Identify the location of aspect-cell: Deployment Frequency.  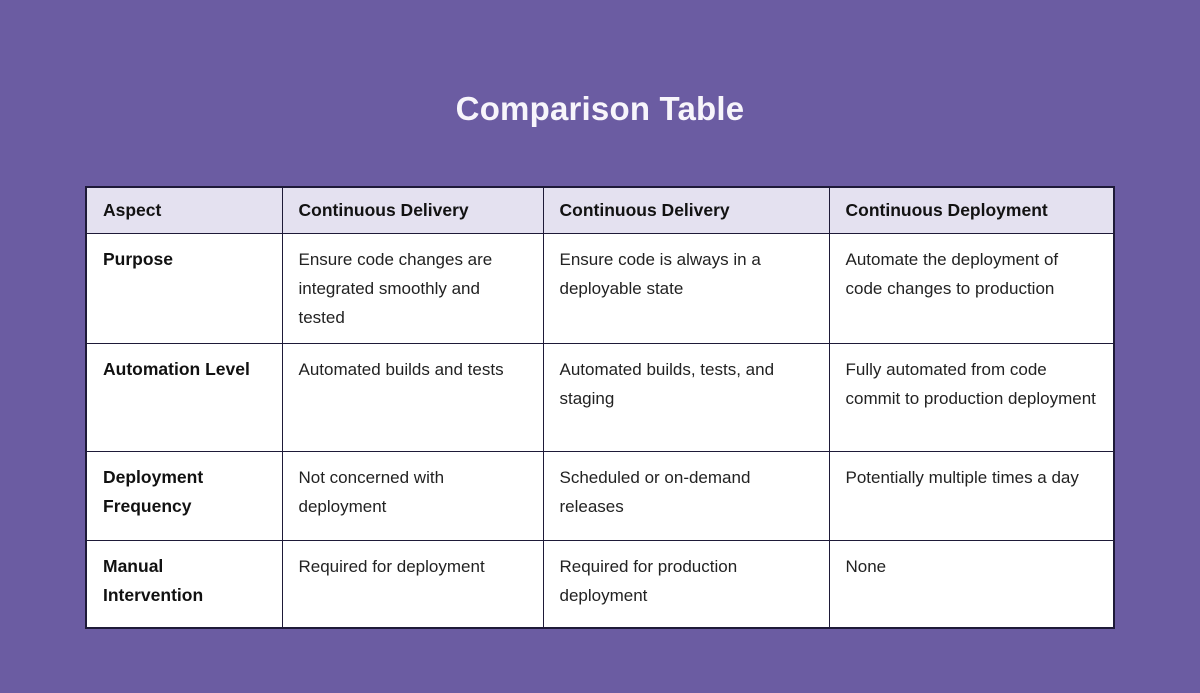
(184, 495).